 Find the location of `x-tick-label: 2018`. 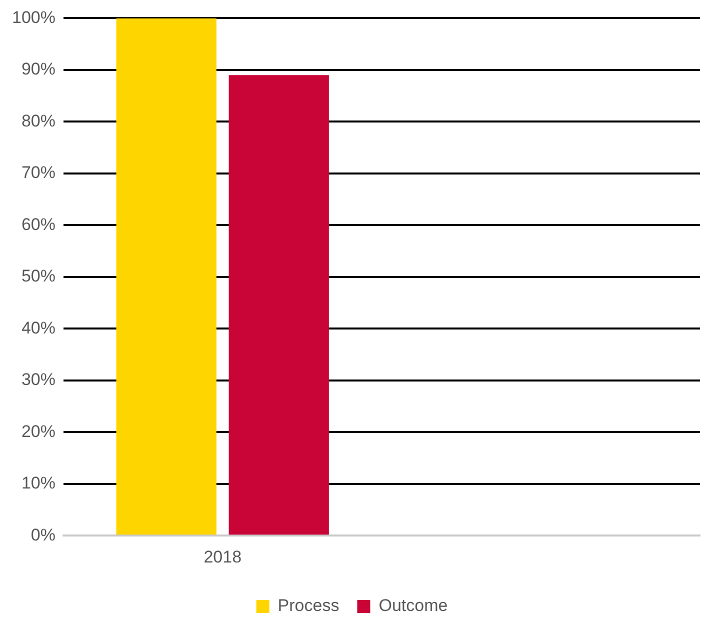

x-tick-label: 2018 is located at coordinates (223, 556).